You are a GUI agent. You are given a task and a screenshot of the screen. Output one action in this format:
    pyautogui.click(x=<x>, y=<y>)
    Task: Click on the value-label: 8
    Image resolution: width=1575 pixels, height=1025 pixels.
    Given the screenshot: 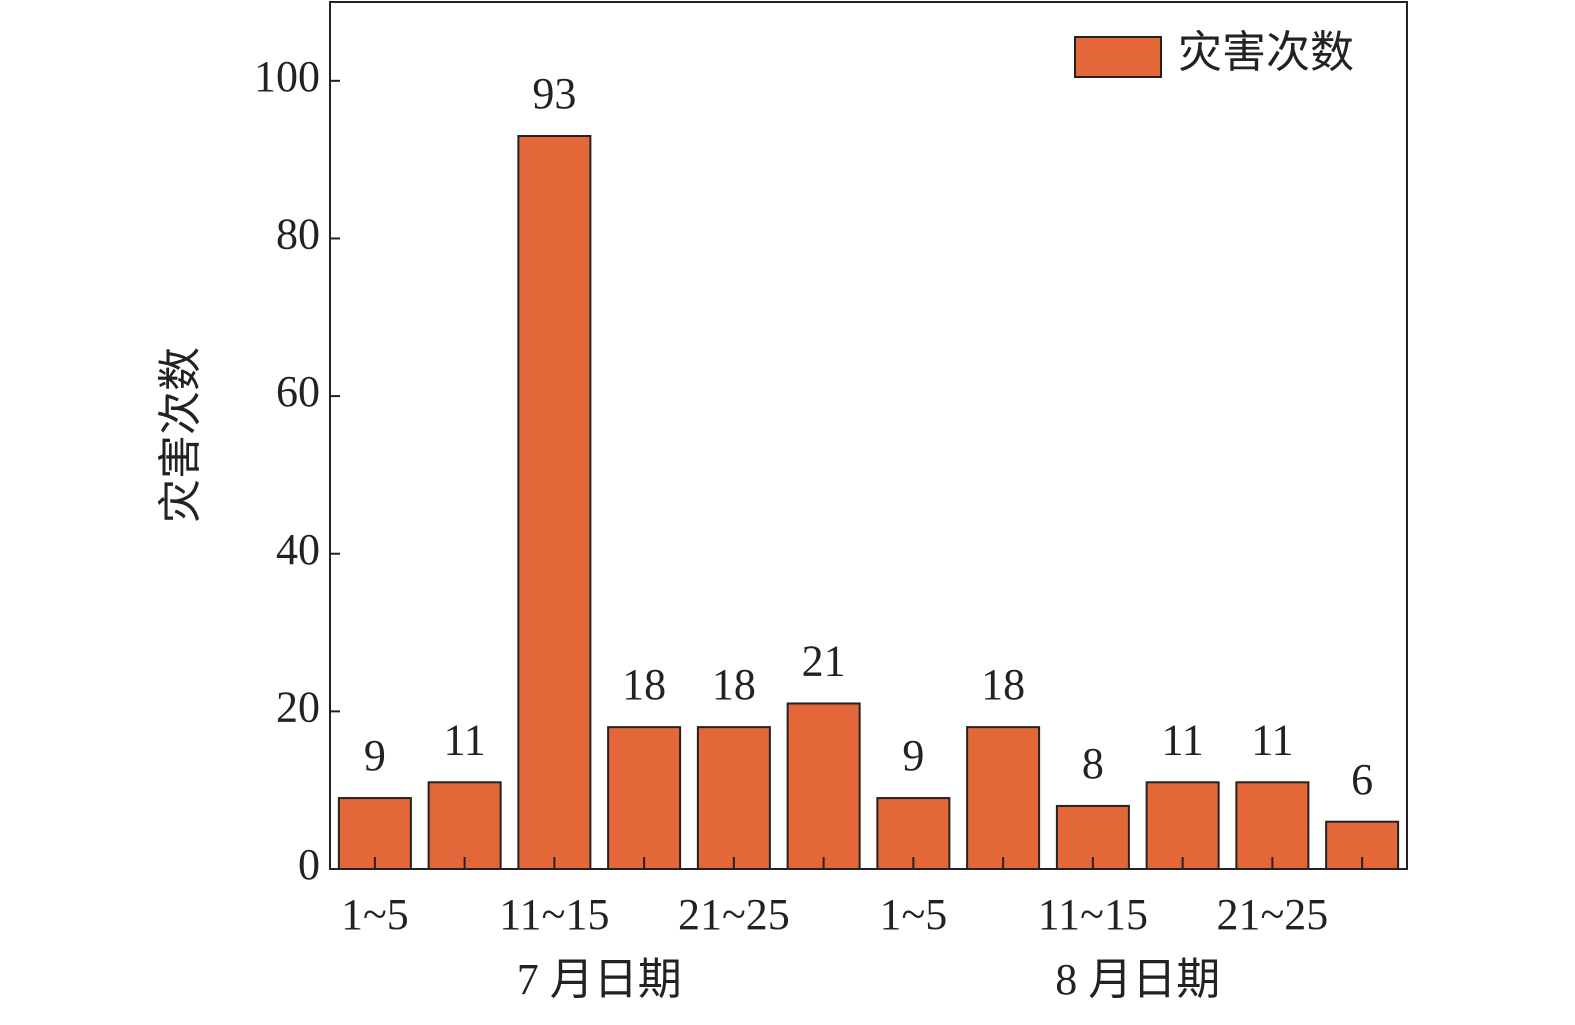 What is the action you would take?
    pyautogui.click(x=1093, y=763)
    